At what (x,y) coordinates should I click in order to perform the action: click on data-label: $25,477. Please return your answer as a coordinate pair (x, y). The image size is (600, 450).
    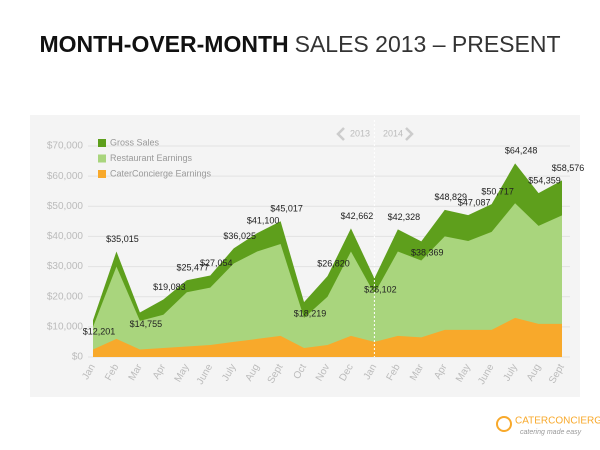
    Looking at the image, I should click on (193, 268).